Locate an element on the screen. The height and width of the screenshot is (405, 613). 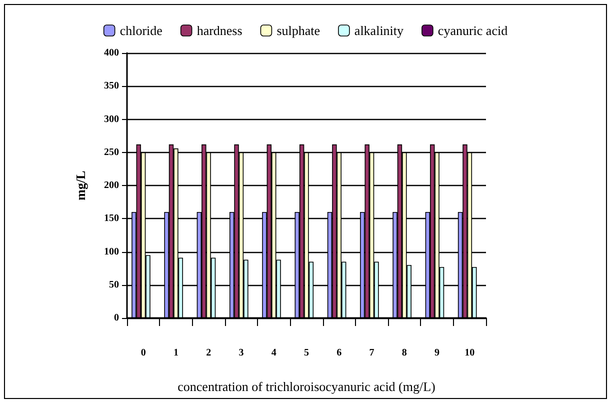
x-tick-label: 7 is located at coordinates (371, 353).